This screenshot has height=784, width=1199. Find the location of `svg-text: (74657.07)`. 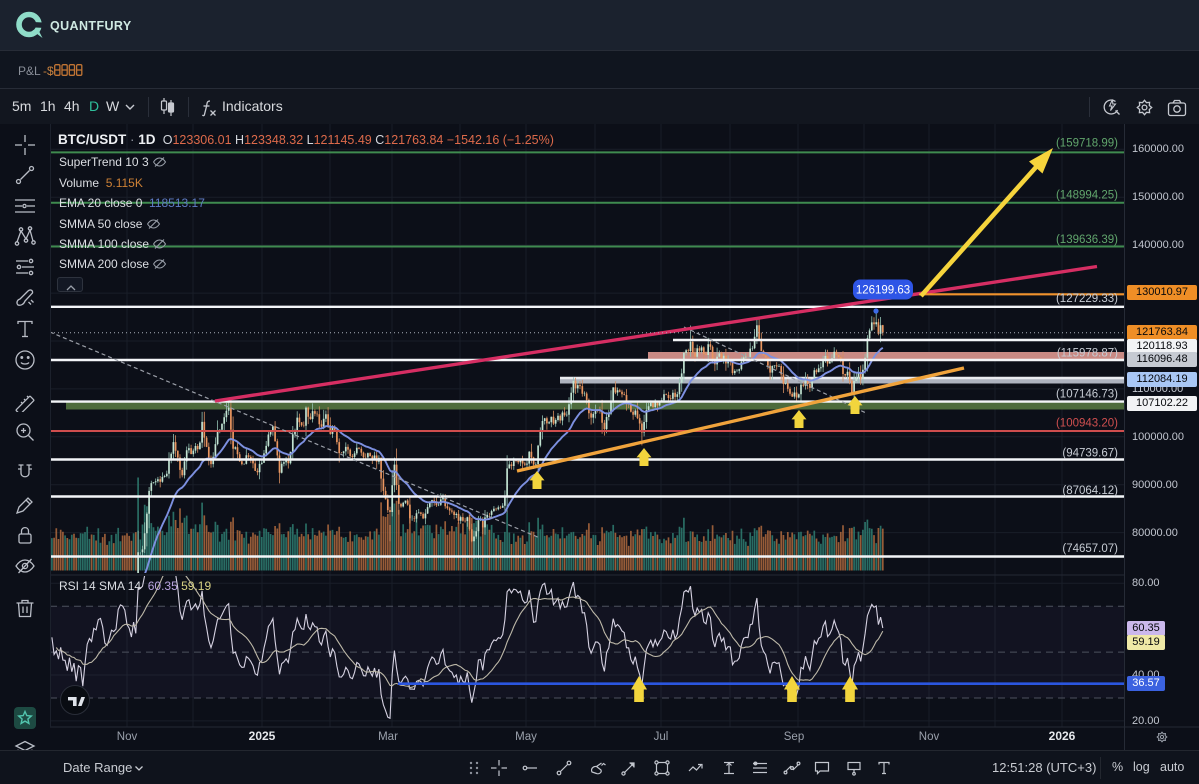

svg-text: (74657.07) is located at coordinates (1090, 549).